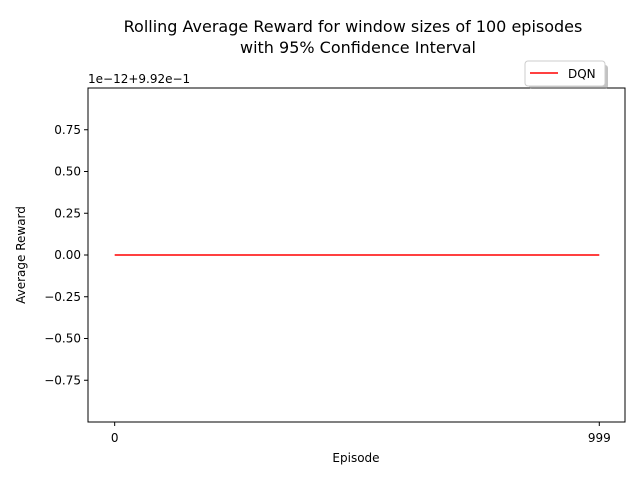 The height and width of the screenshot is (480, 640). What do you see at coordinates (62, 380) in the screenshot?
I see `y-tick-label-6: −0.75` at bounding box center [62, 380].